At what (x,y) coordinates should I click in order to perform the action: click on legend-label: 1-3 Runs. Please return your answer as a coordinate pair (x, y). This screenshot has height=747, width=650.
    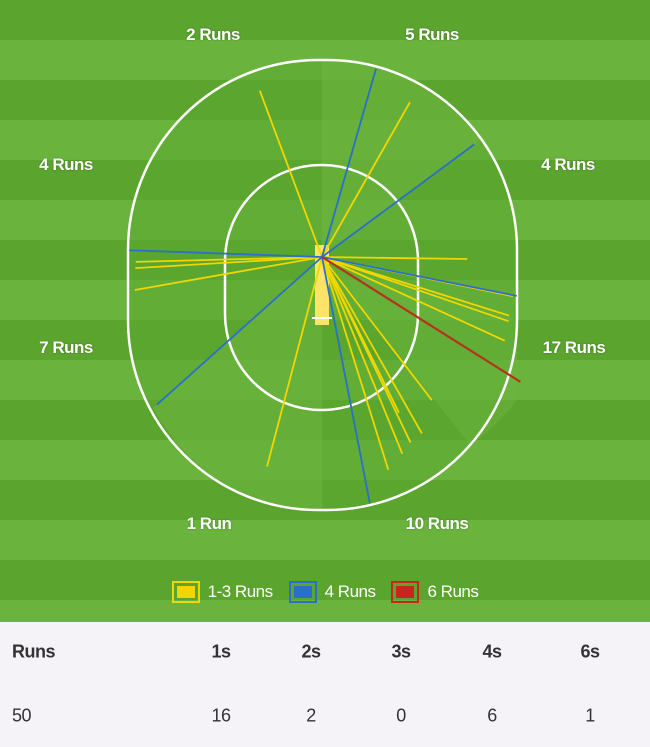
    Looking at the image, I should click on (240, 591).